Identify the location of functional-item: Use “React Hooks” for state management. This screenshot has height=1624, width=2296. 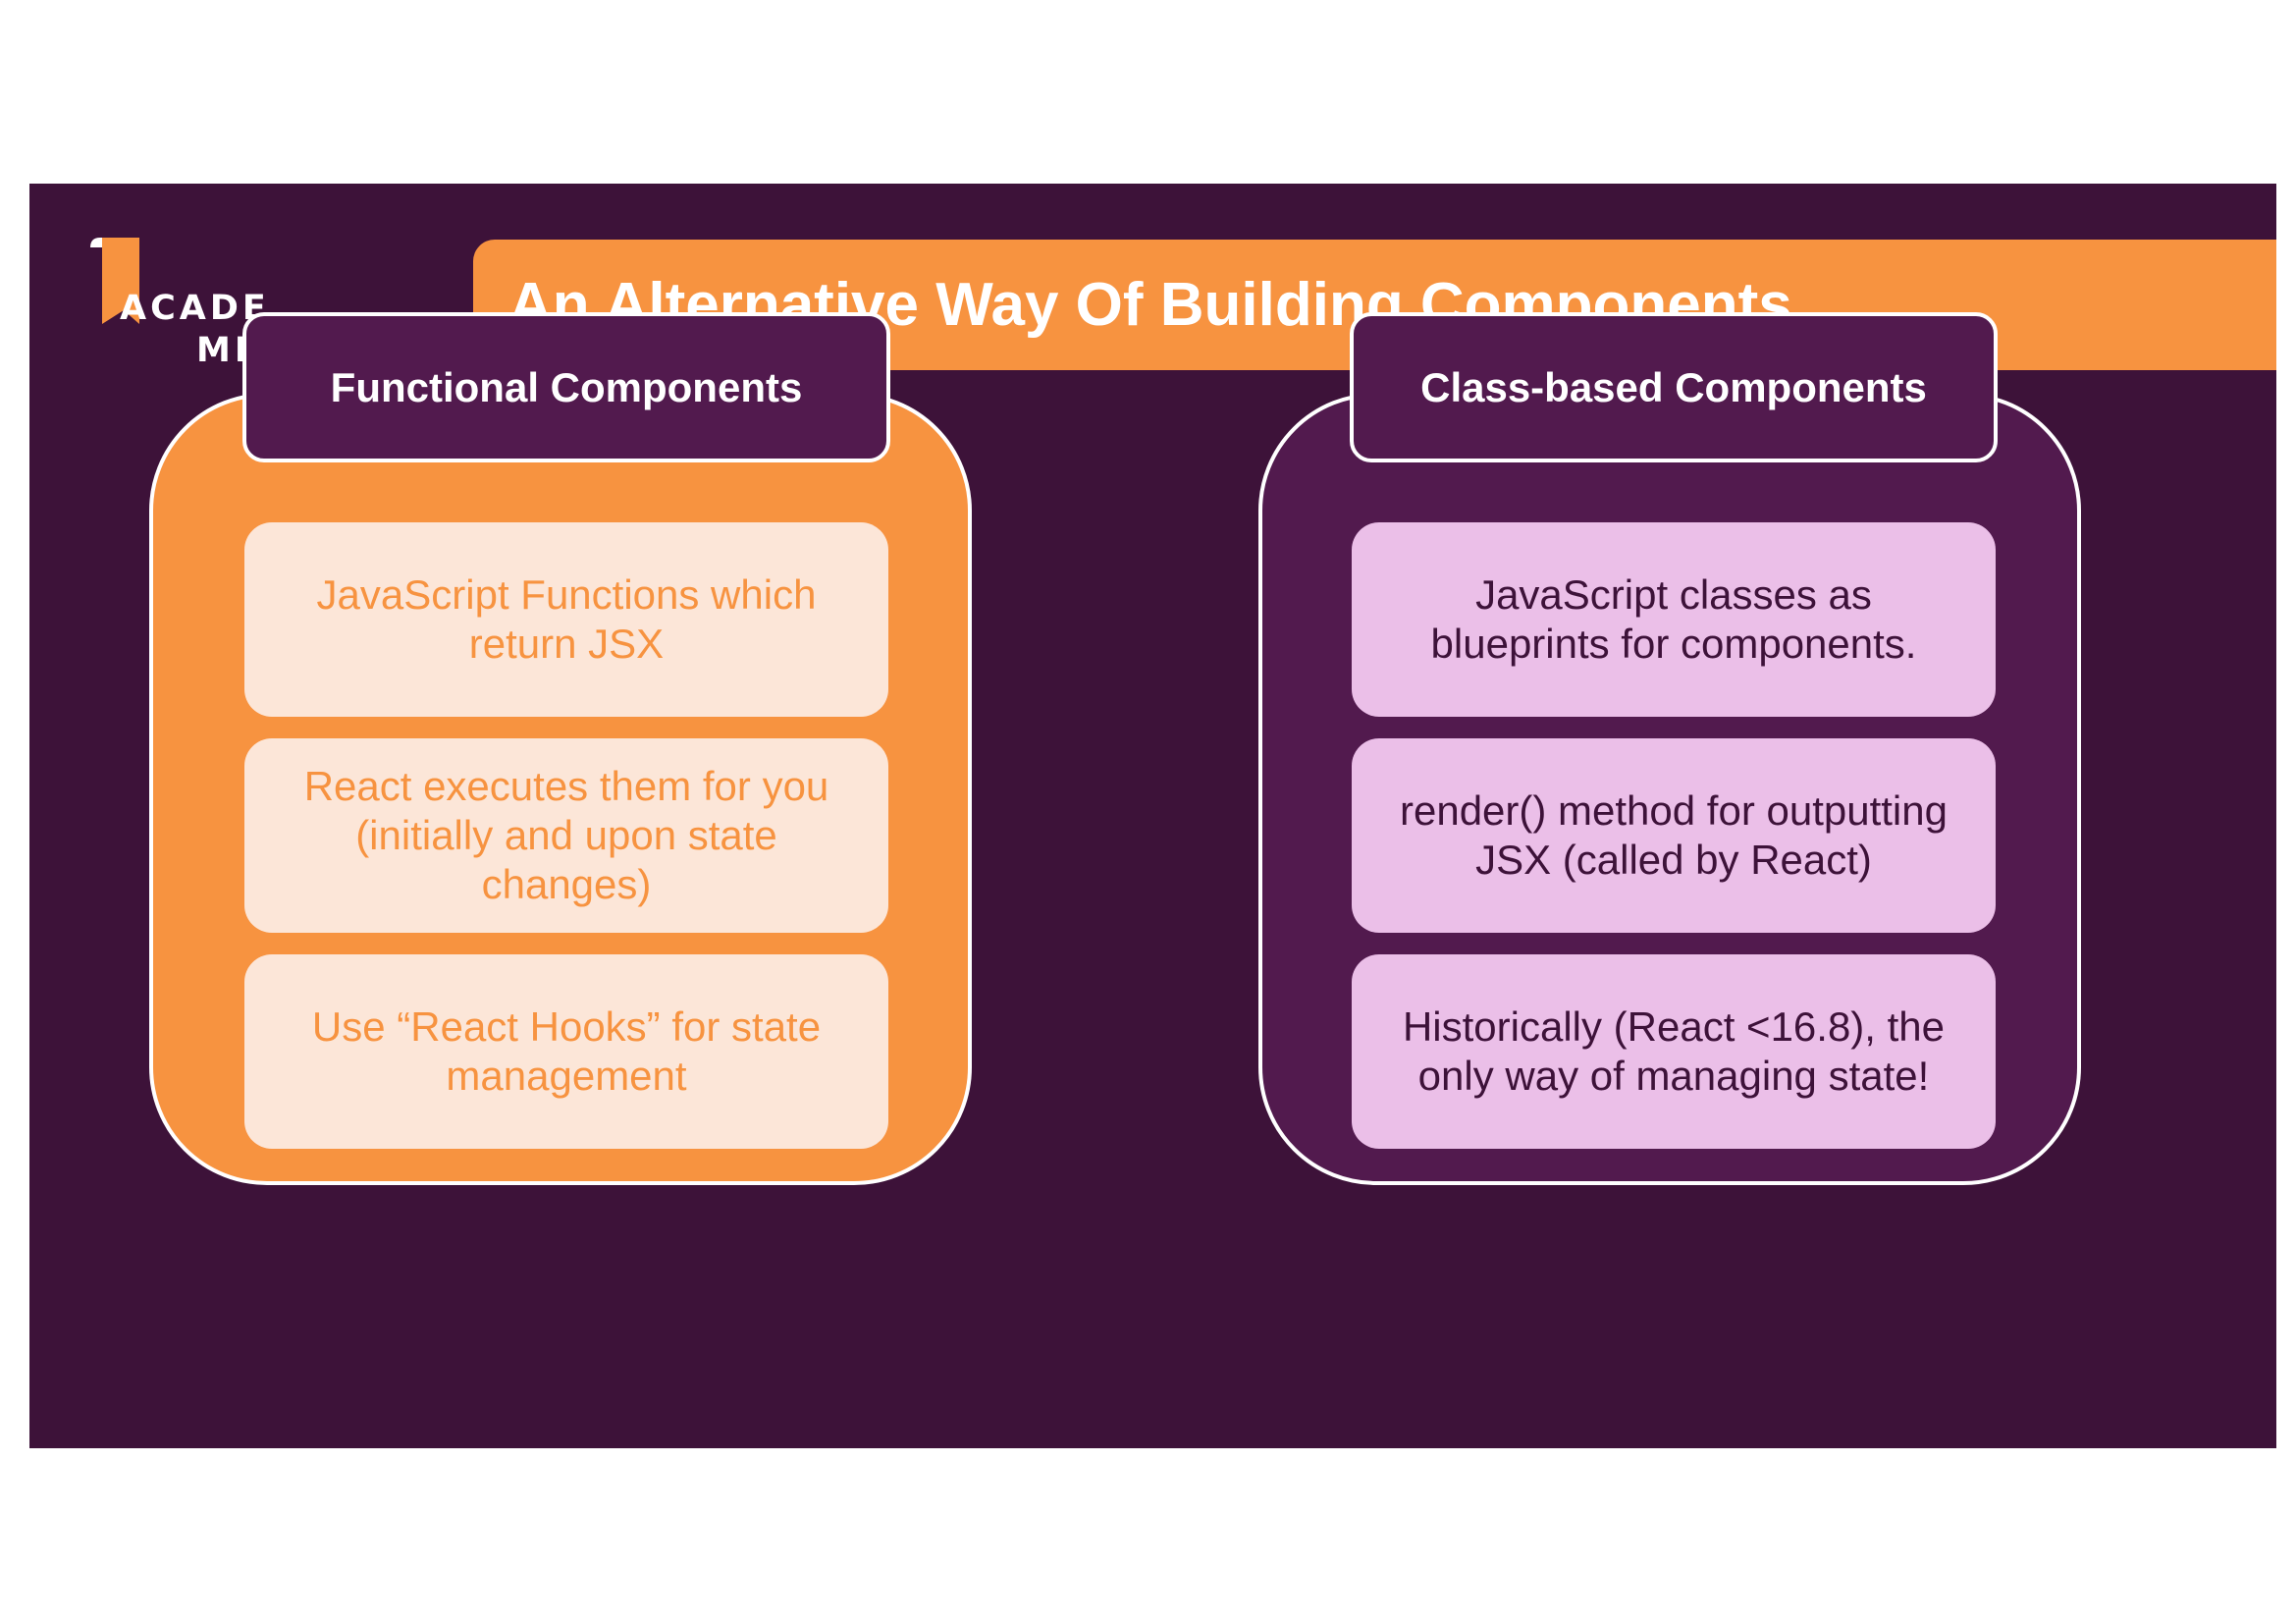
(566, 1051).